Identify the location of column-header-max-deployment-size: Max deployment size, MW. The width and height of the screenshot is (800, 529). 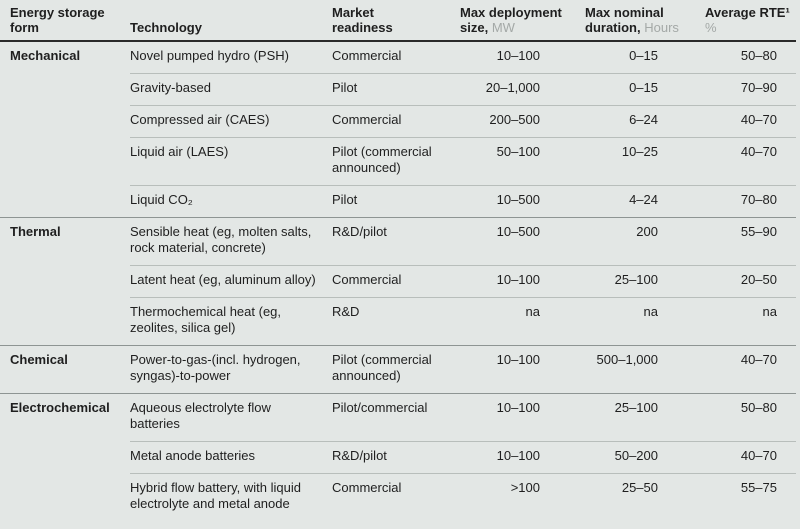
(512, 20).